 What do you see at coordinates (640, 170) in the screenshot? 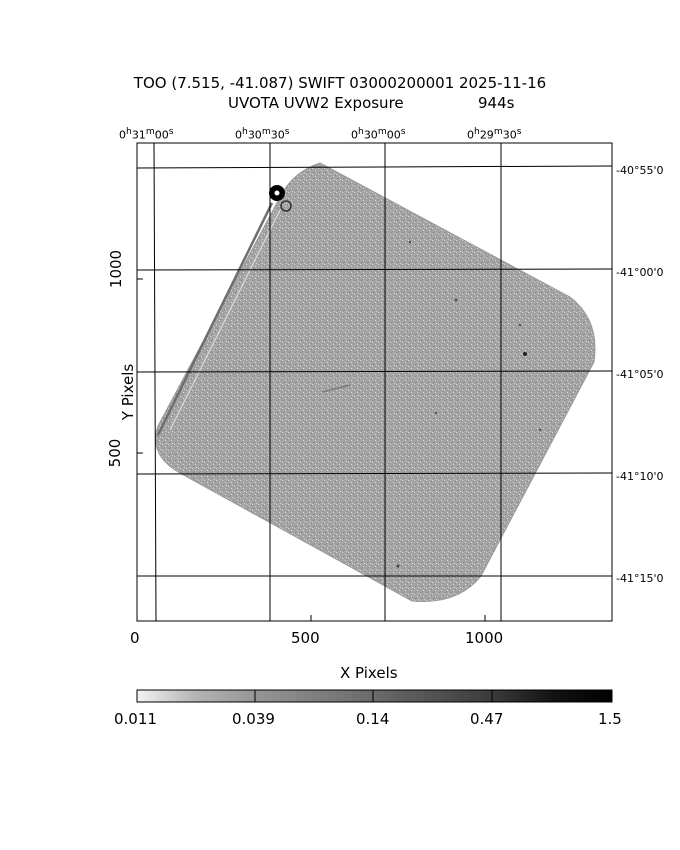
I see `dec-label-1: -40°55'0` at bounding box center [640, 170].